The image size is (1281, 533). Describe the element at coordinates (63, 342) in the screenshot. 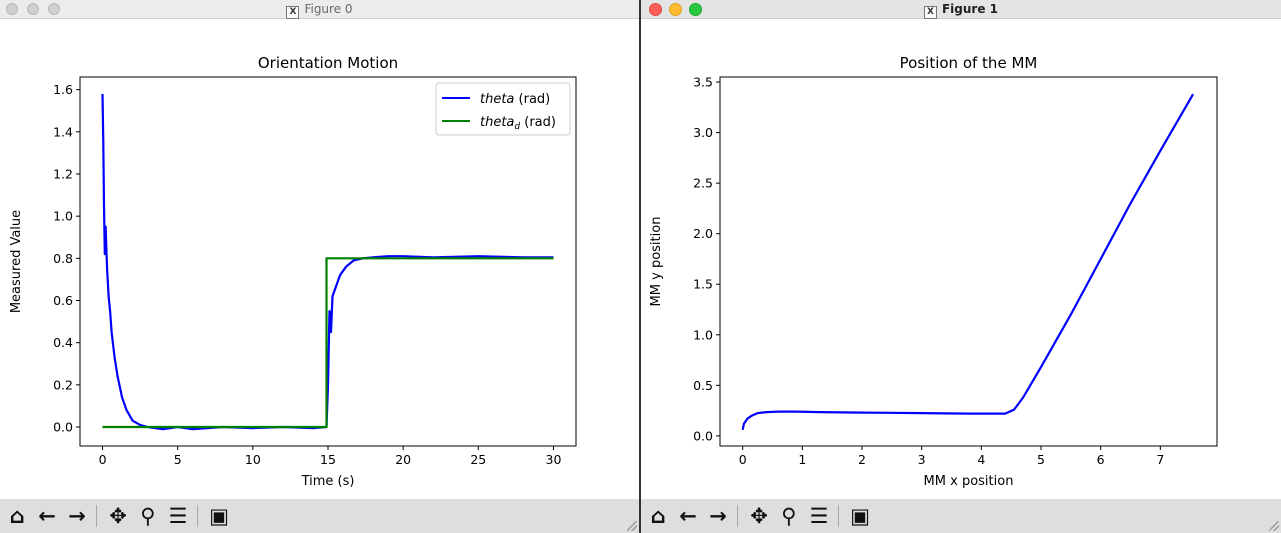

I see `y-tick-label: 0.4` at that location.